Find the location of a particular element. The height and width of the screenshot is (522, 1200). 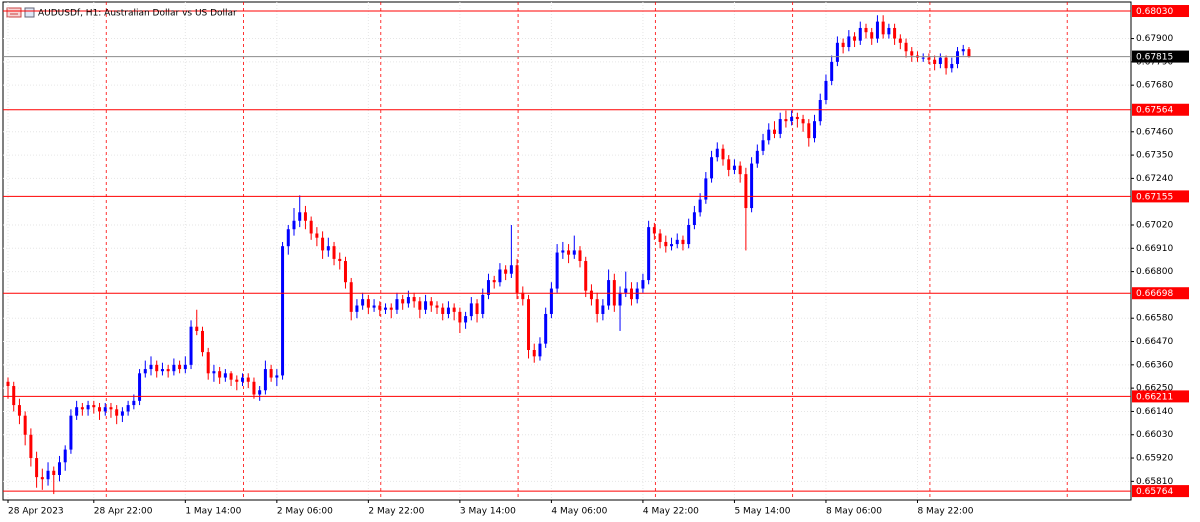

level-label: 0.67564 is located at coordinates (1154, 111).